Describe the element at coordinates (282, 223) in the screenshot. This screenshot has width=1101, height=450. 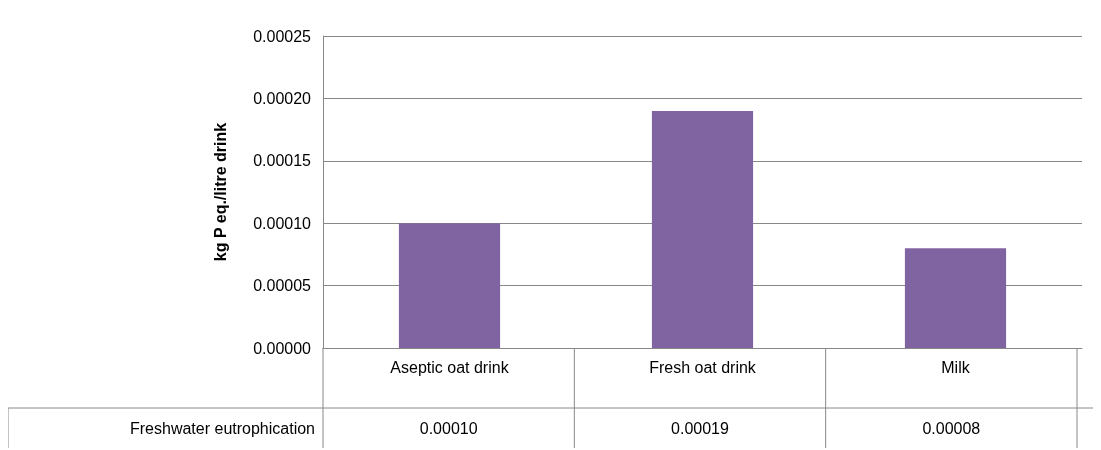
I see `y-tick-label: 0.00010` at that location.